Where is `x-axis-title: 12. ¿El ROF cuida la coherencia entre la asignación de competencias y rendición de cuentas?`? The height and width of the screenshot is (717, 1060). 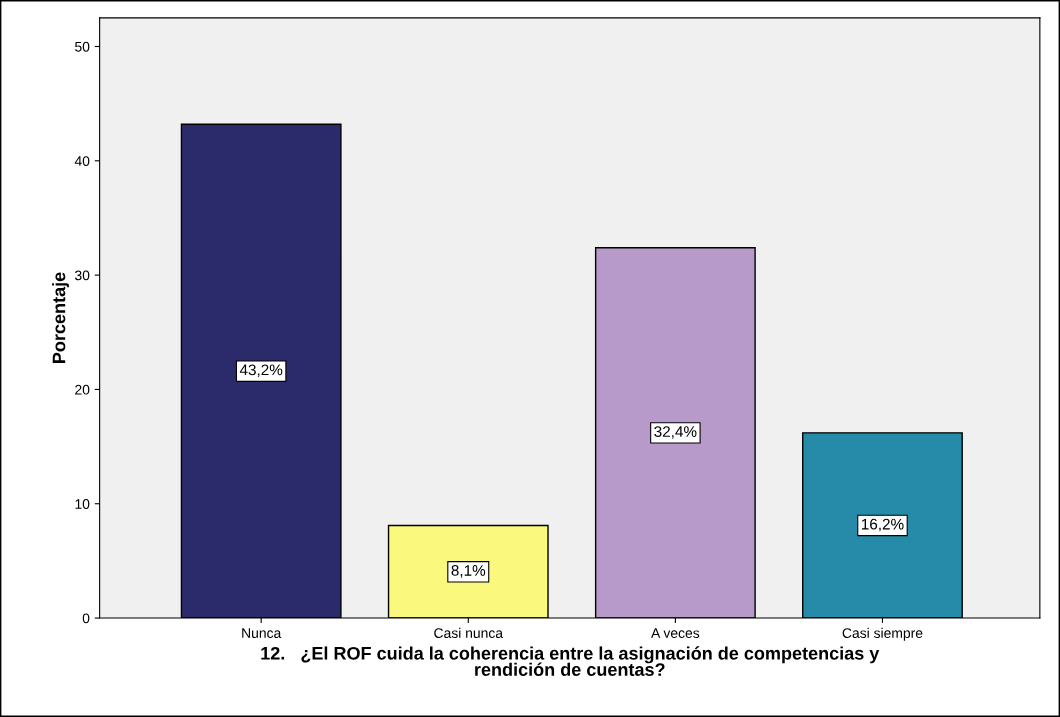
x-axis-title: 12. ¿El ROF cuida la coherencia entre la asignación de competencias y rendición de cuentas? is located at coordinates (570, 661).